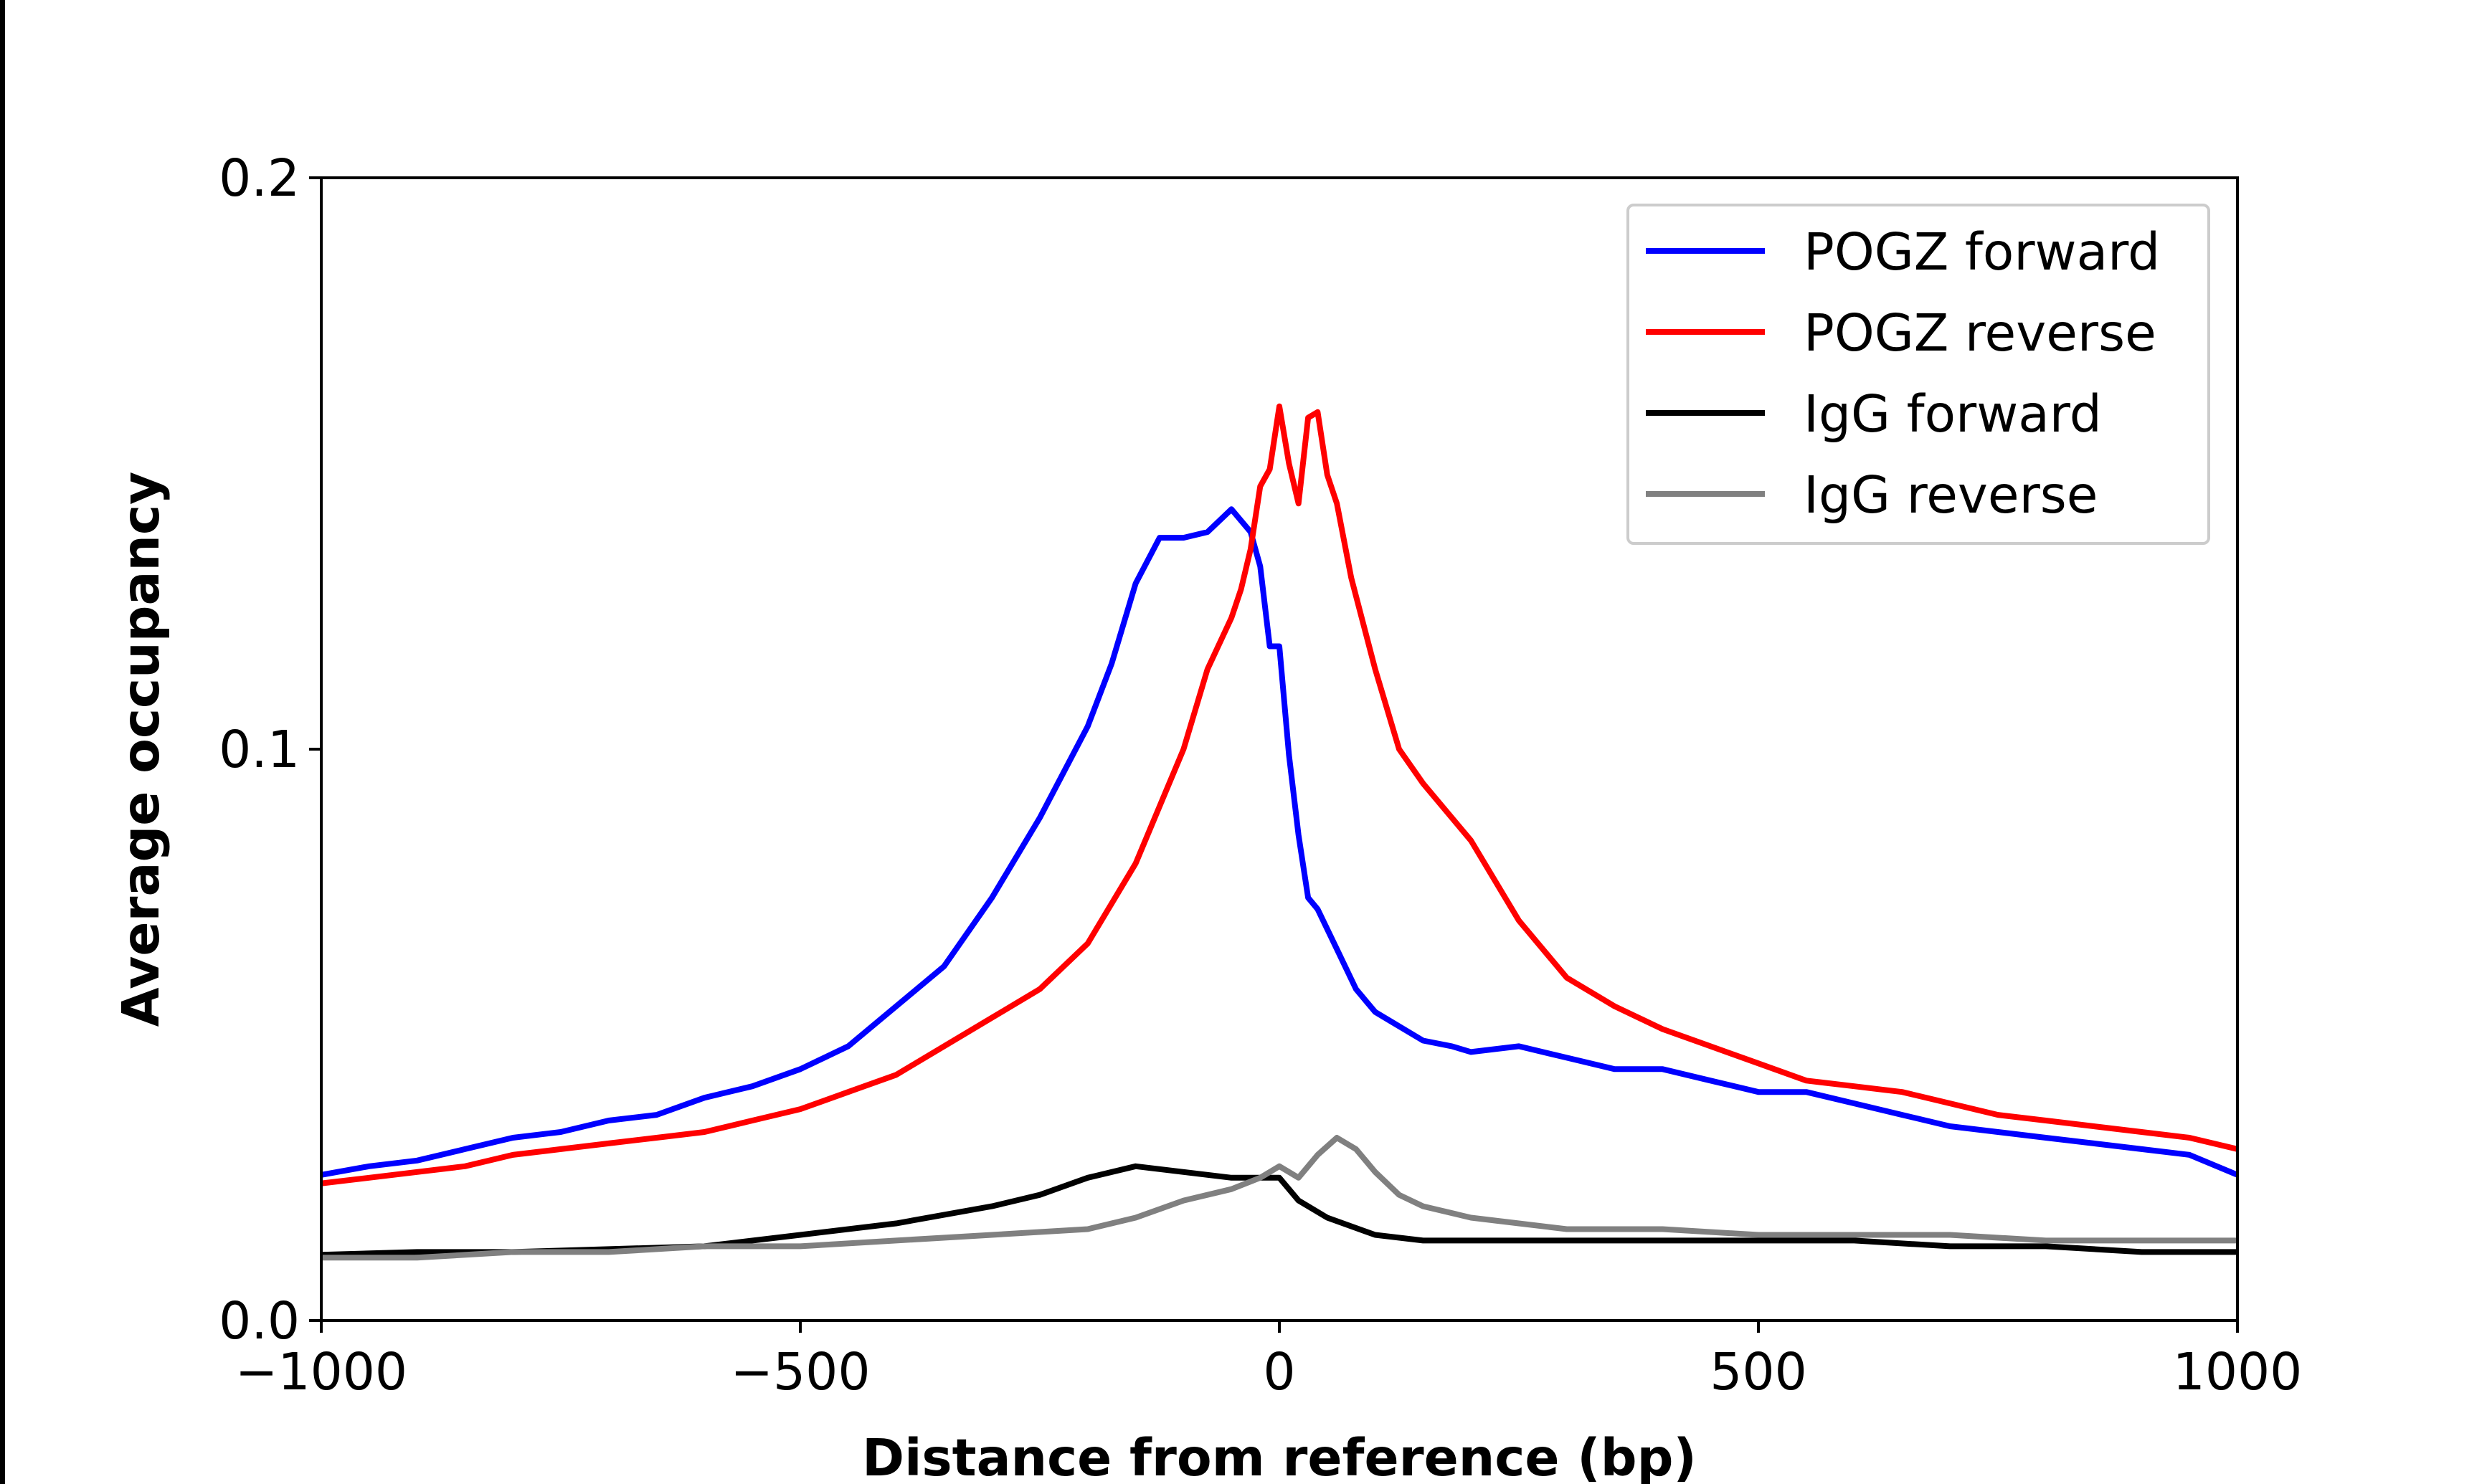 The image size is (2487, 1484). What do you see at coordinates (260, 1321) in the screenshot?
I see `y-tick-label: 0.0` at bounding box center [260, 1321].